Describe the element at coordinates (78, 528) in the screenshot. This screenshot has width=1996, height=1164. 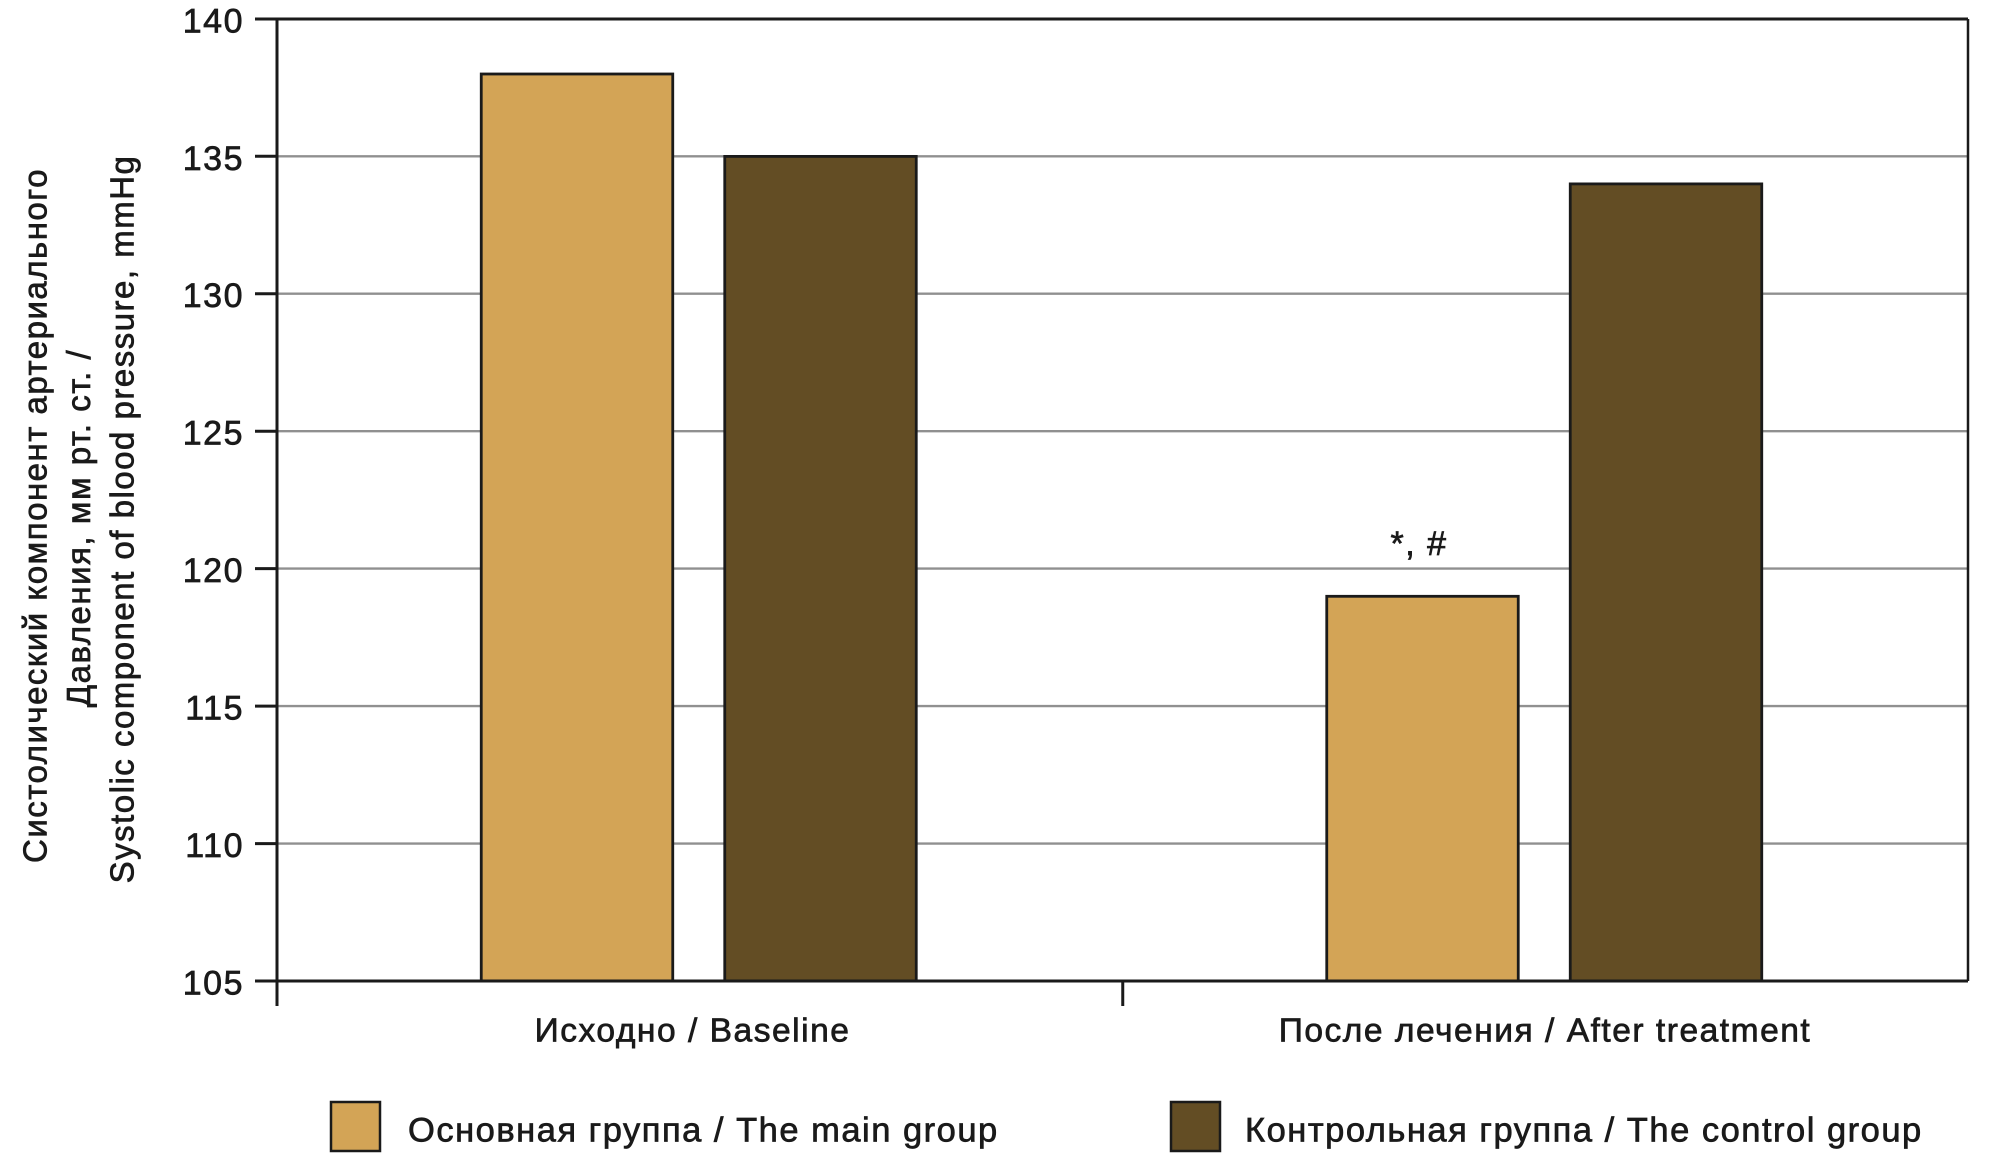
I see `svg-text: Давления, мм рт. ст. /` at that location.